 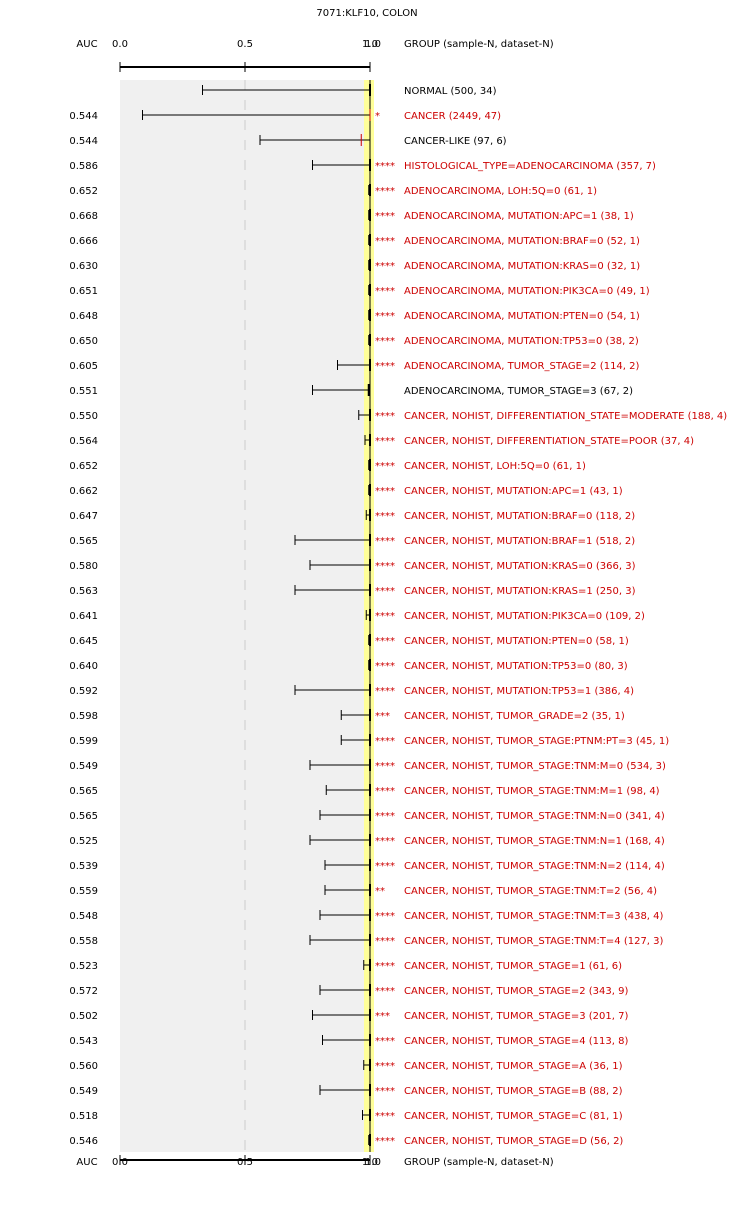 I want to click on group-label: ADENOCARCINOMA, TUMOR_STAGE=2 (114, 2), so click(x=522, y=366).